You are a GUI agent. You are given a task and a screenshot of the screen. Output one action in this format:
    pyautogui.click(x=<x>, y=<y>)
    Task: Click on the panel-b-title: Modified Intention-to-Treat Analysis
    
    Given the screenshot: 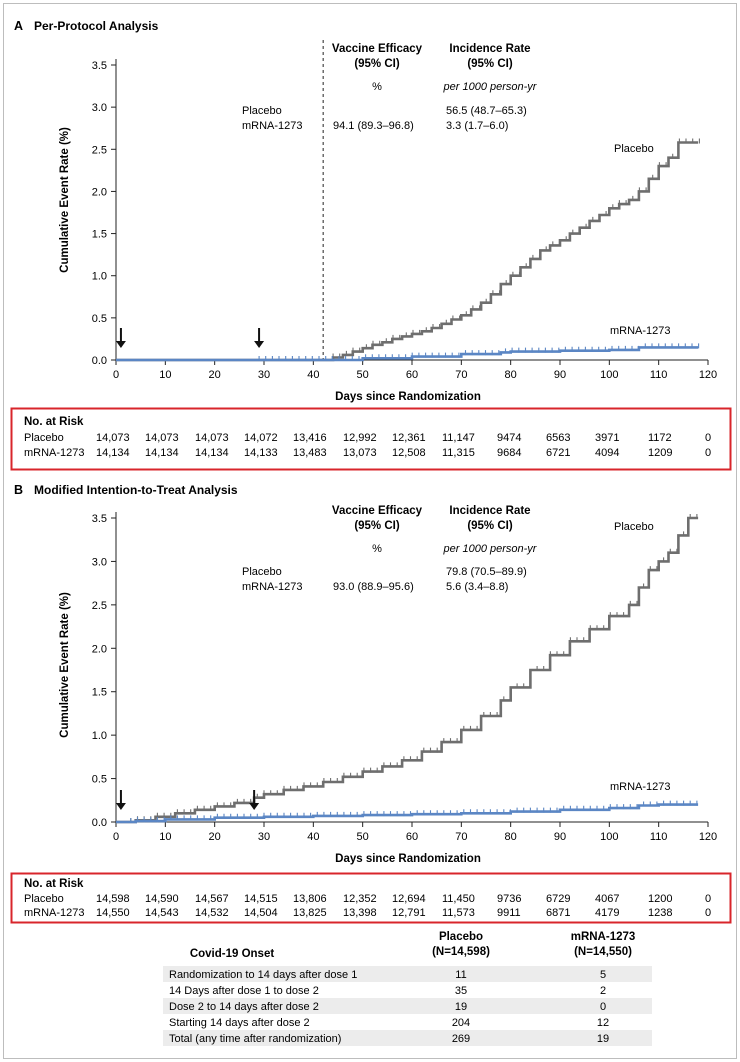 What is the action you would take?
    pyautogui.click(x=136, y=490)
    